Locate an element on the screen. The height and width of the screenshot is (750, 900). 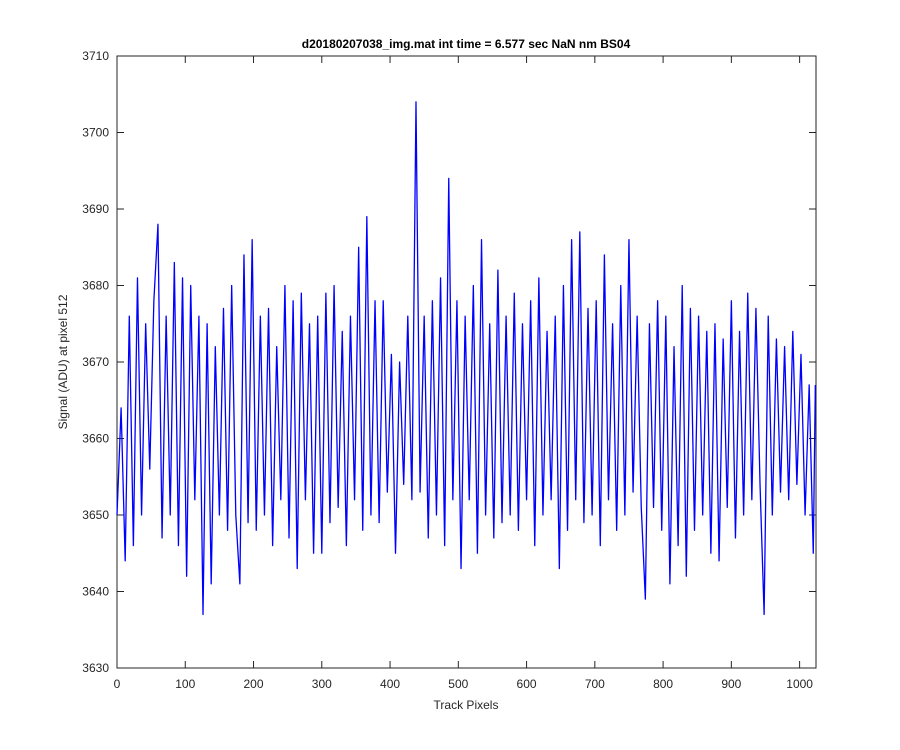
y-tick-label: 3640 is located at coordinates (95, 592).